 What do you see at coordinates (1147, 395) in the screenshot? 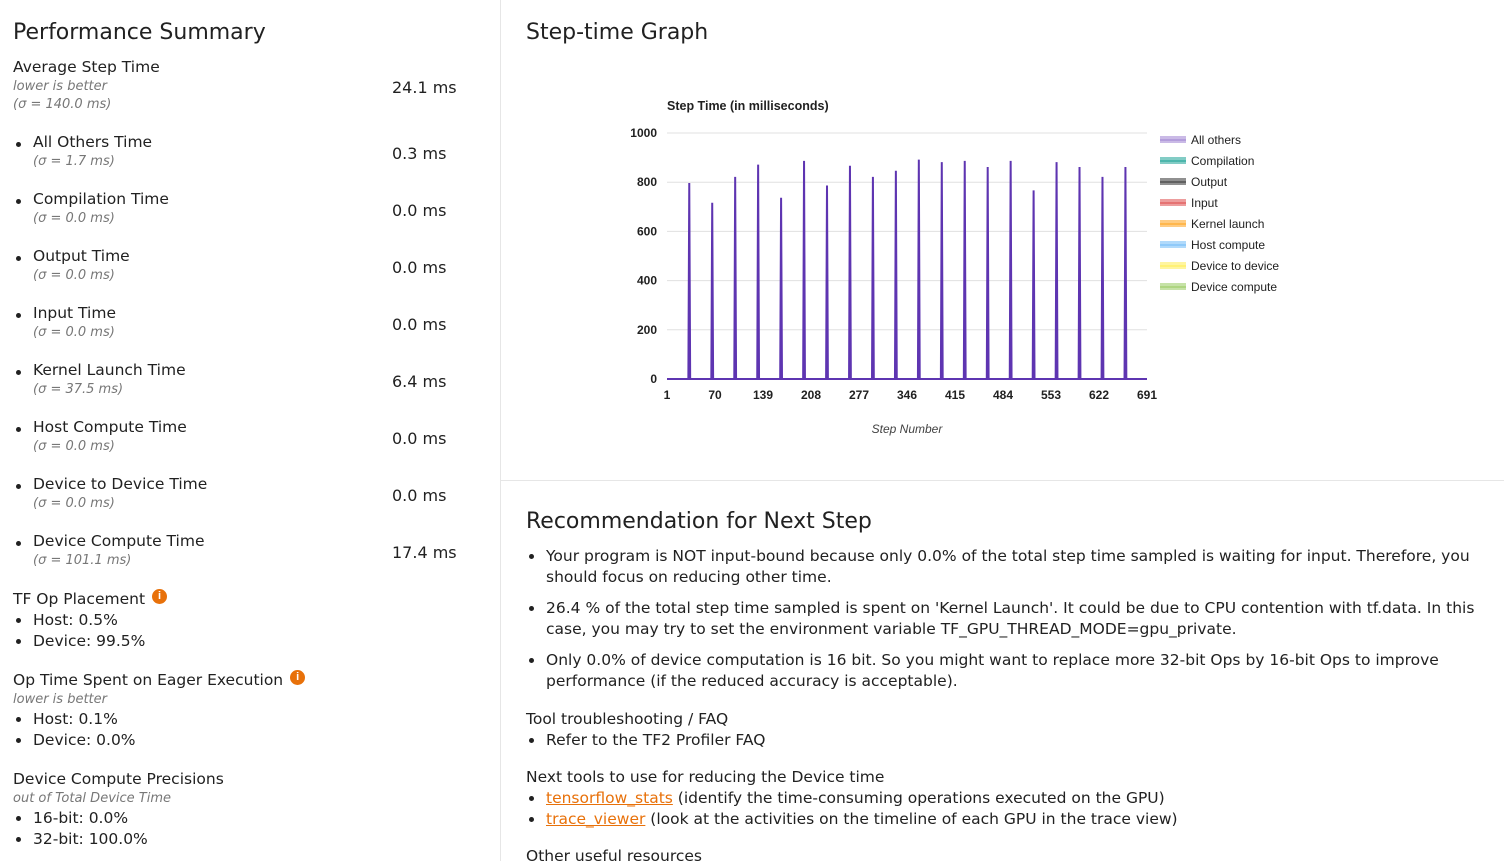
I see `x-tick-label: 691` at bounding box center [1147, 395].